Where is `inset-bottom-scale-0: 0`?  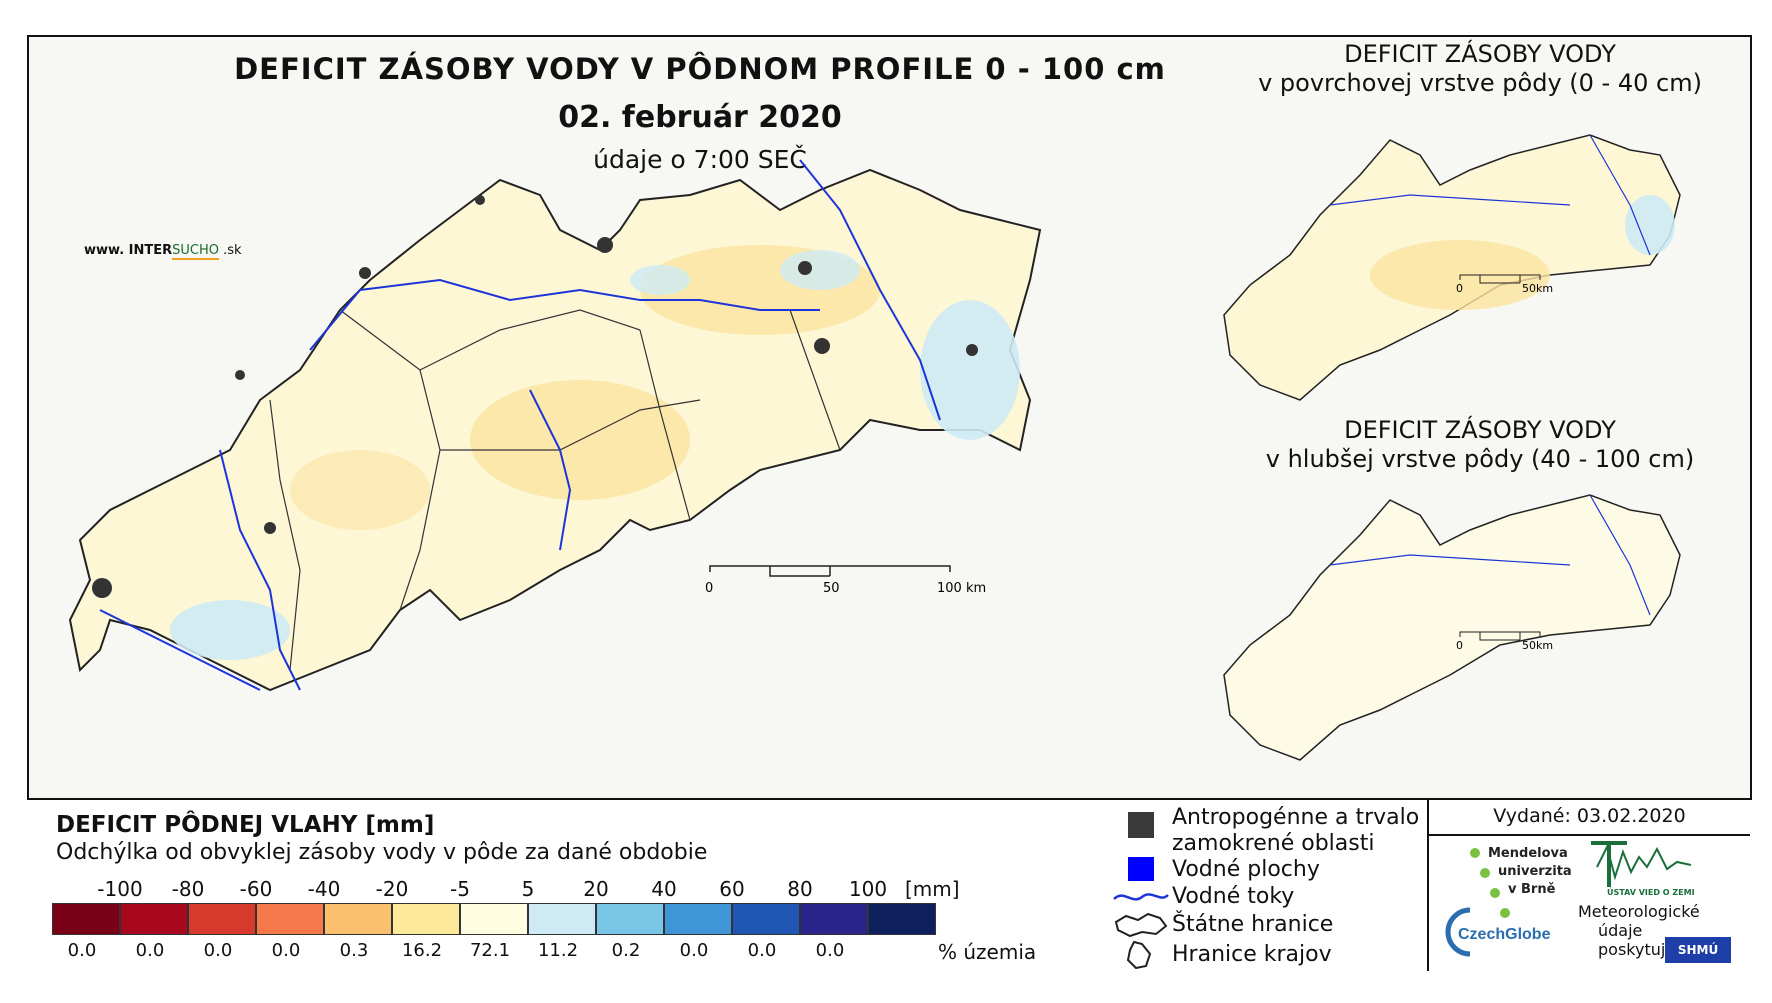 inset-bottom-scale-0: 0 is located at coordinates (1459, 645).